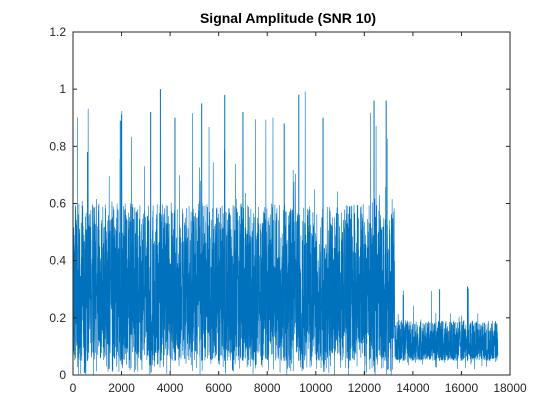 The height and width of the screenshot is (420, 560). I want to click on y-tick-label: 1, so click(62, 89).